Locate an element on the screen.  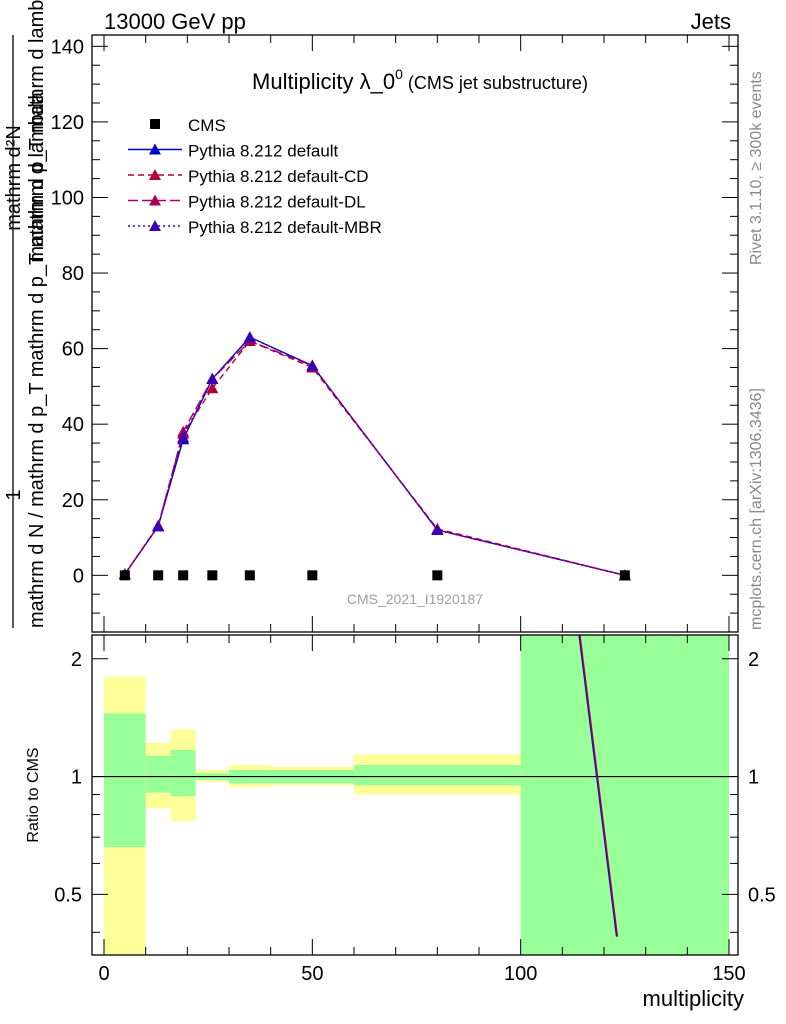
ratio-y-tick-label-right: 2 is located at coordinates (753, 660).